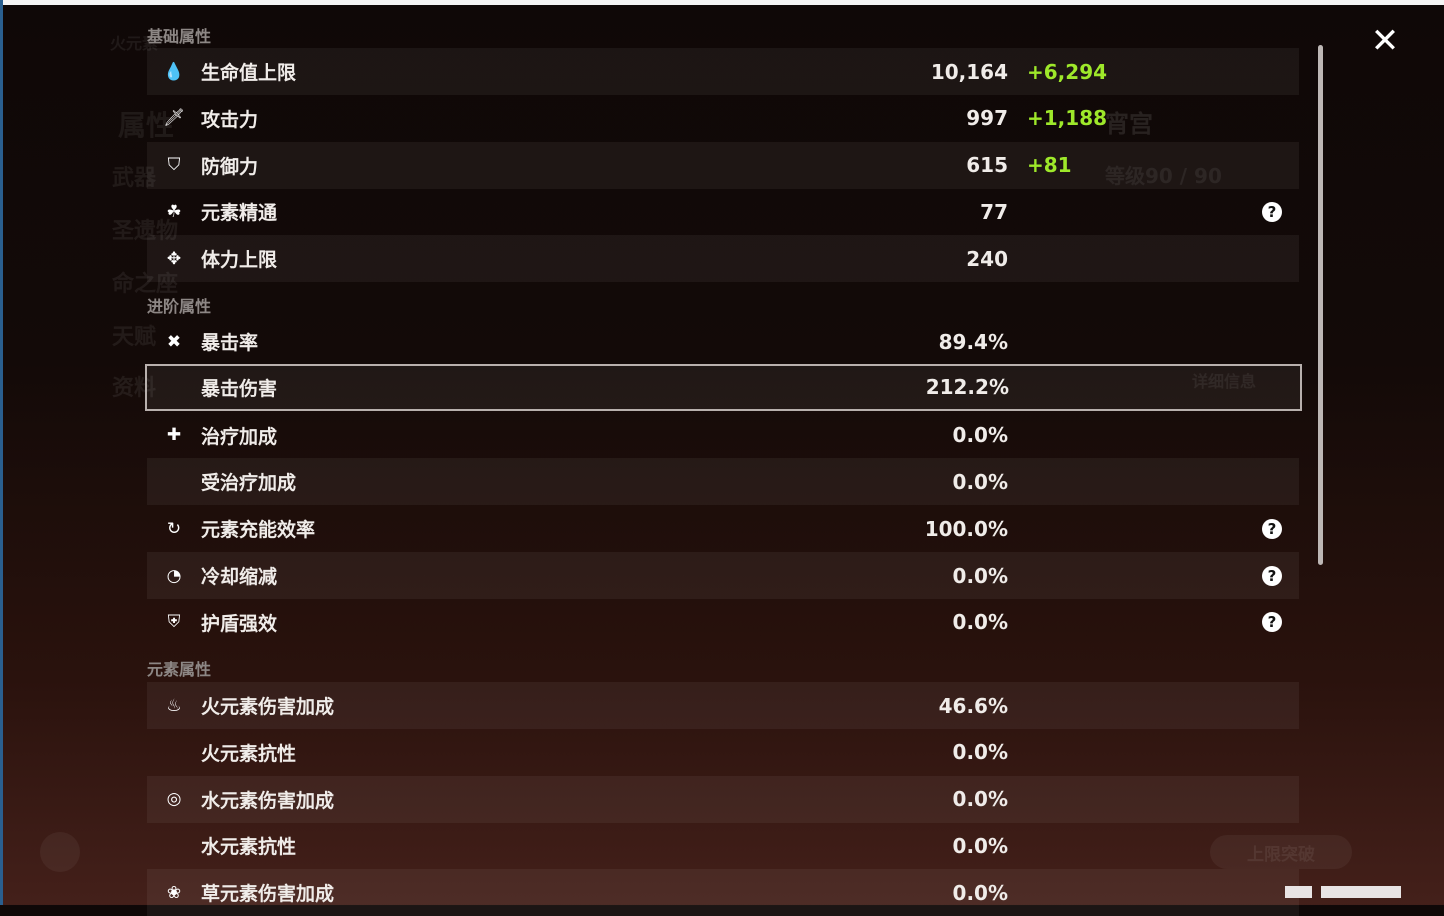  What do you see at coordinates (723, 752) in the screenshot?
I see `stat-row: 火元素抗性 0.0%` at bounding box center [723, 752].